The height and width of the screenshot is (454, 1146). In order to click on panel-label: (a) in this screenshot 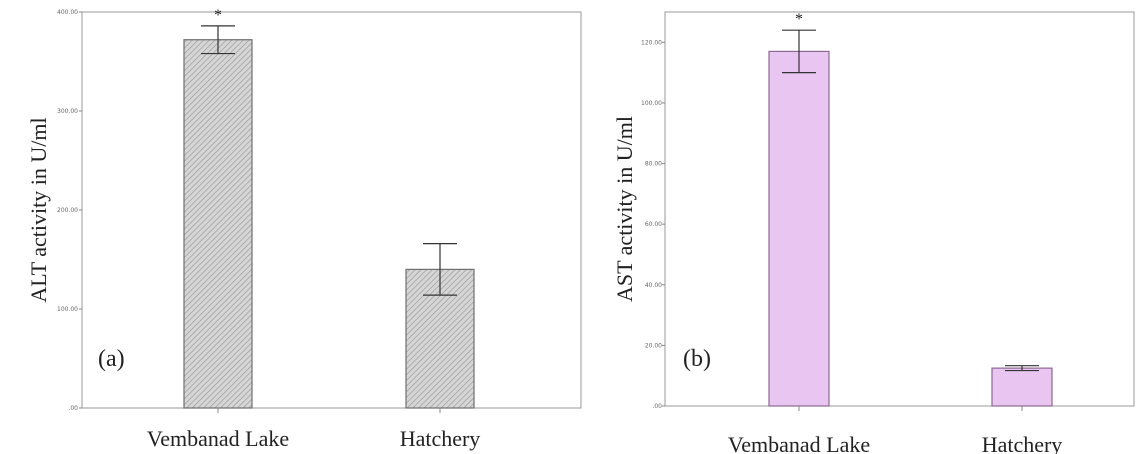, I will do `click(111, 359)`.